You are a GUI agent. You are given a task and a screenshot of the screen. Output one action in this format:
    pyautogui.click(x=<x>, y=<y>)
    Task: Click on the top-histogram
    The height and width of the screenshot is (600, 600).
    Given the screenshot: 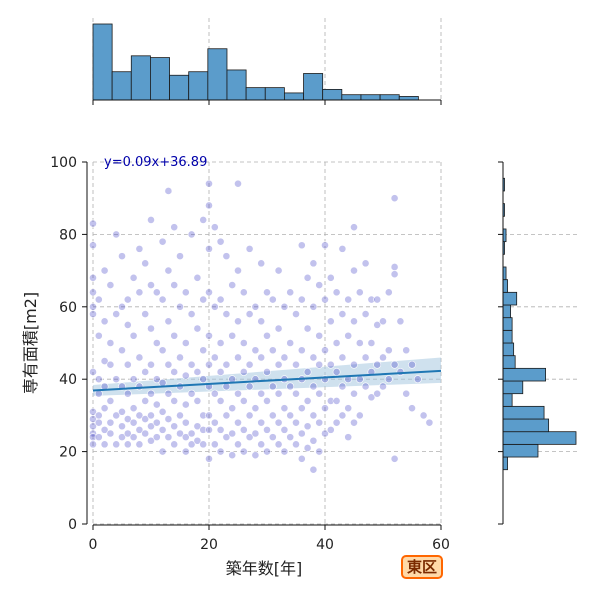 What is the action you would take?
    pyautogui.click(x=267, y=61)
    